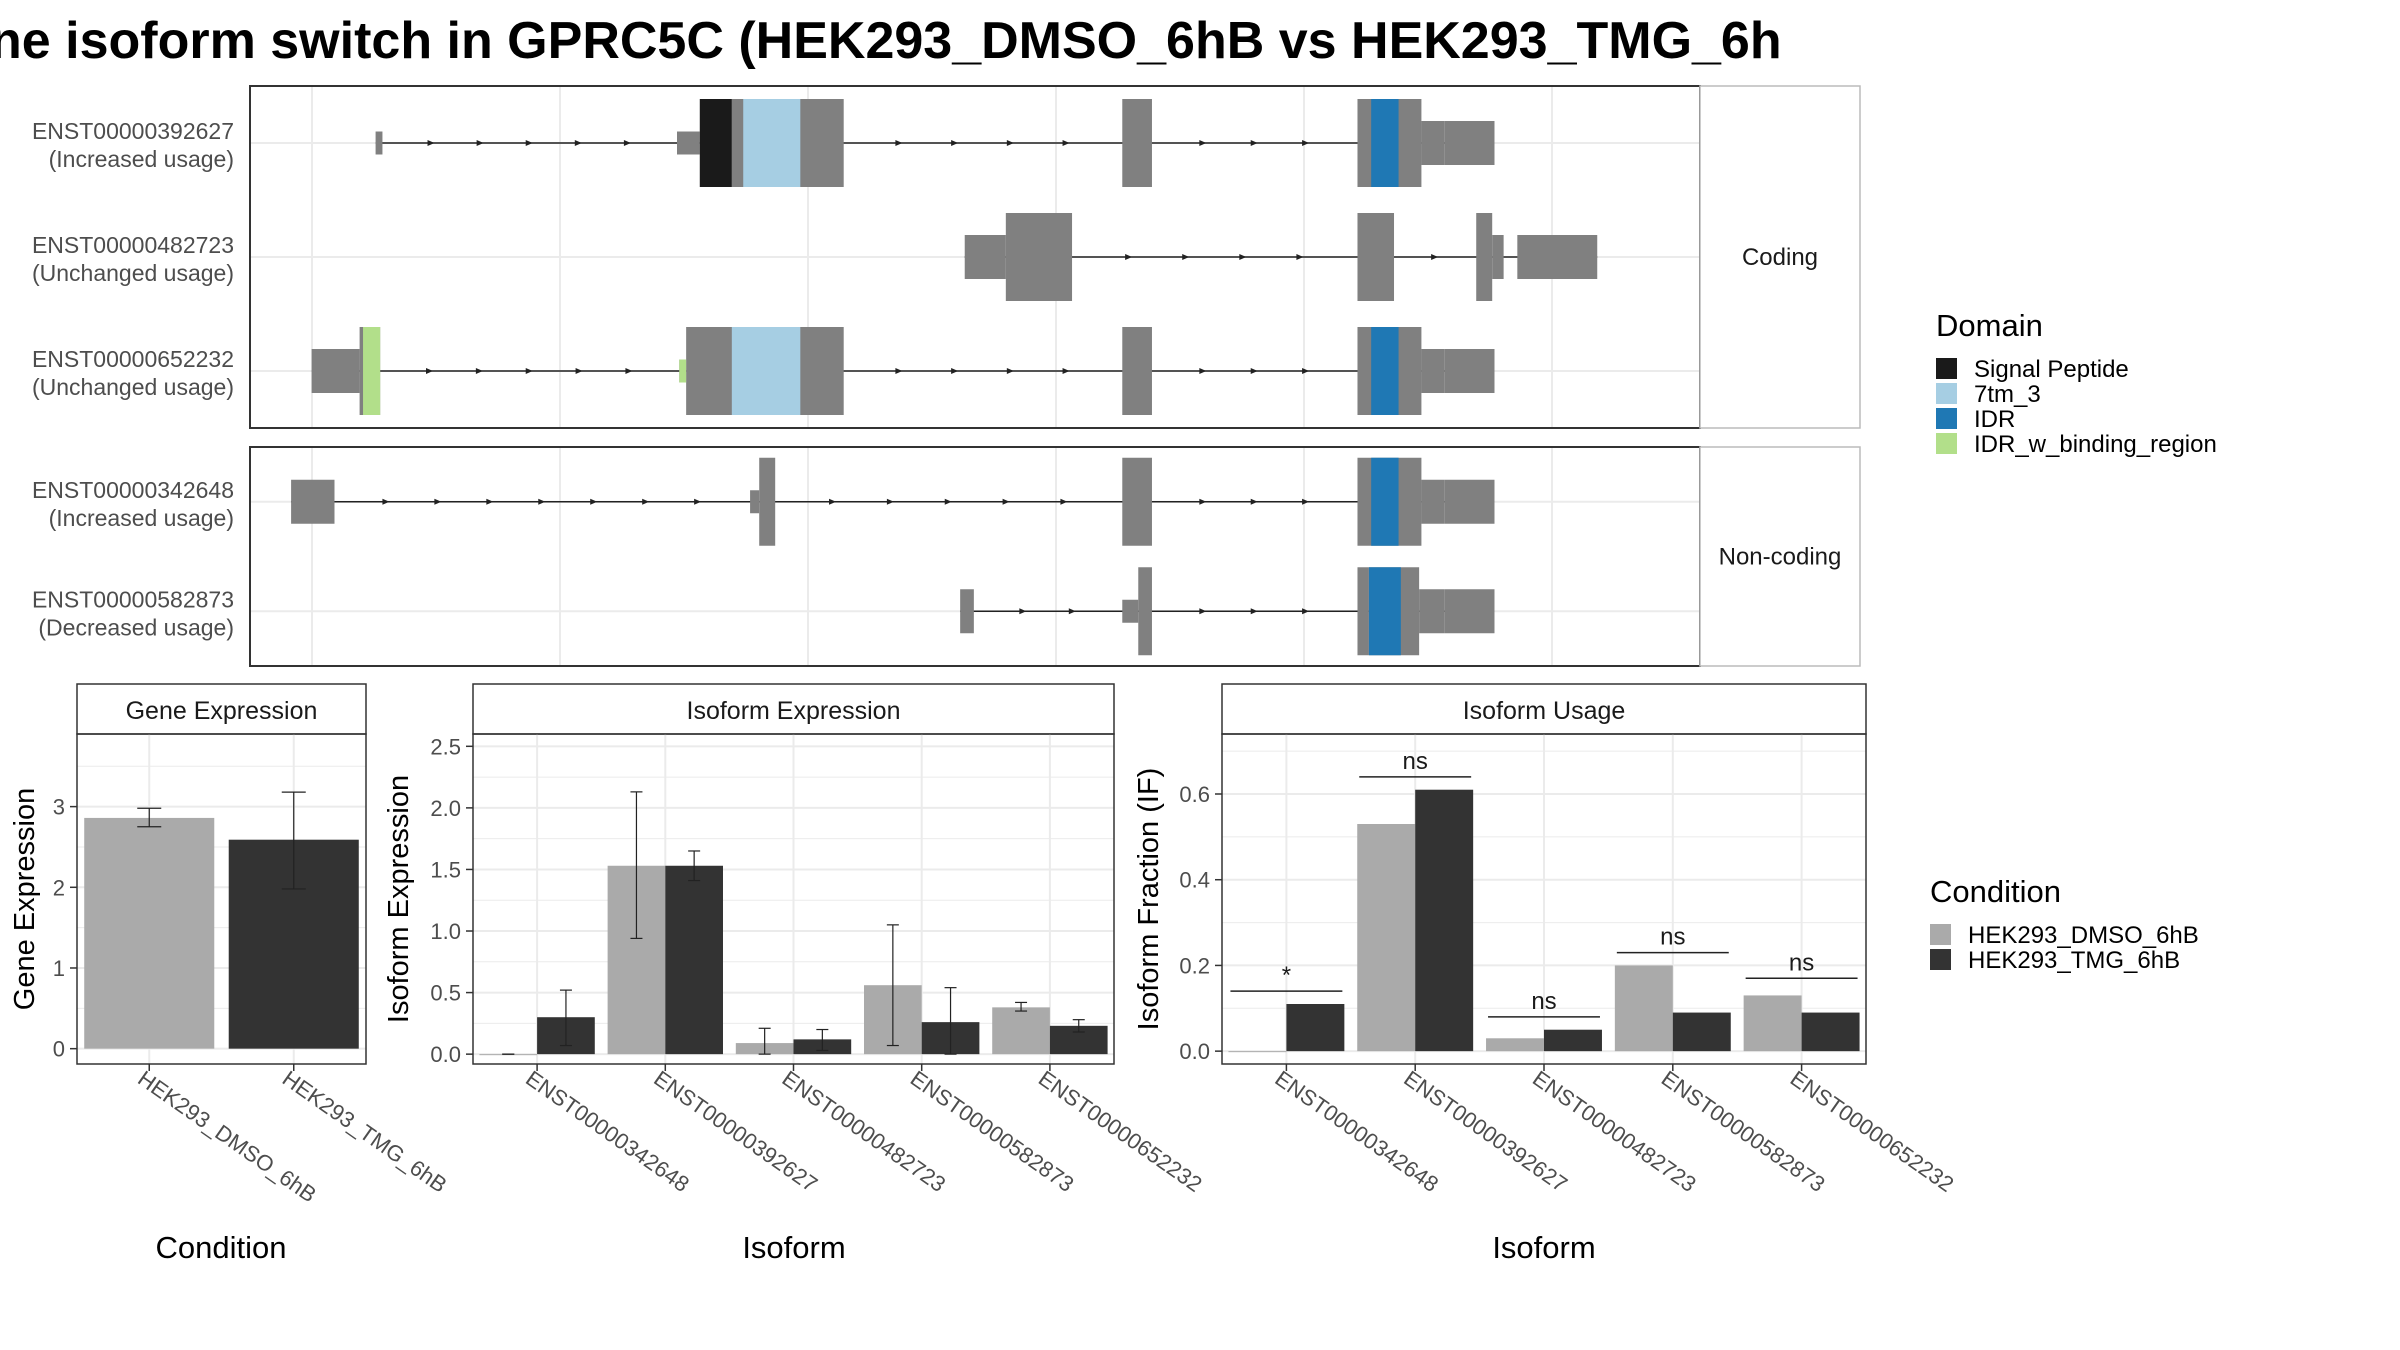  I want to click on legend-item-label: IDR, so click(1994, 419).